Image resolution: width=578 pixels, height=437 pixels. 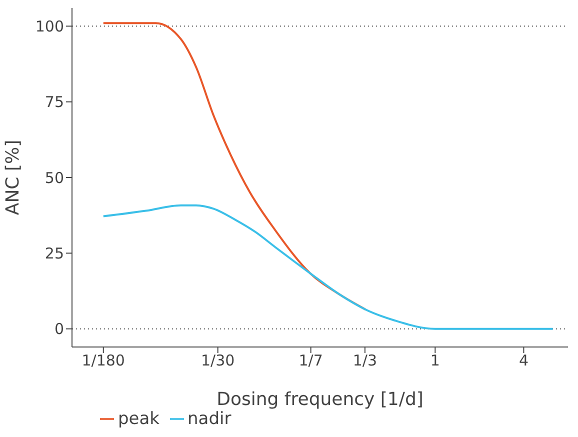 What do you see at coordinates (103, 361) in the screenshot?
I see `x-tick-label: 1/180` at bounding box center [103, 361].